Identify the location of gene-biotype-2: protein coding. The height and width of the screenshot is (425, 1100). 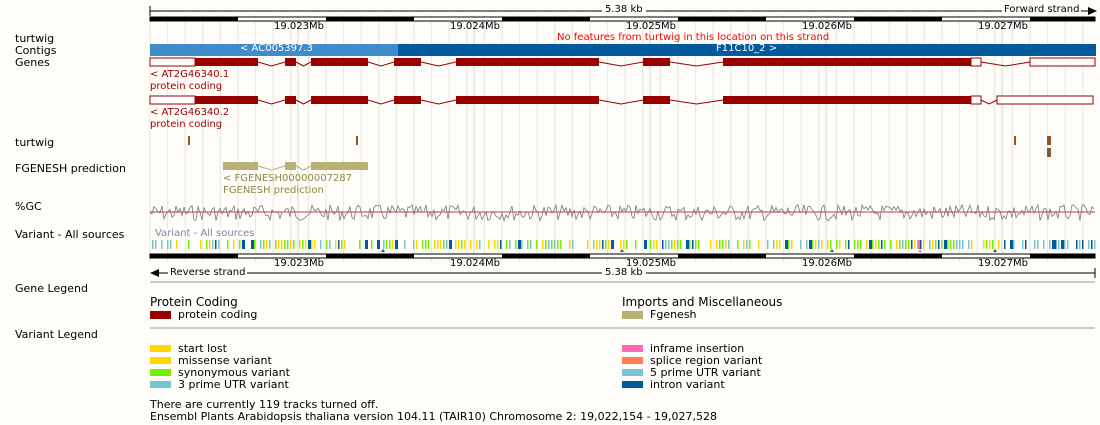
(186, 124).